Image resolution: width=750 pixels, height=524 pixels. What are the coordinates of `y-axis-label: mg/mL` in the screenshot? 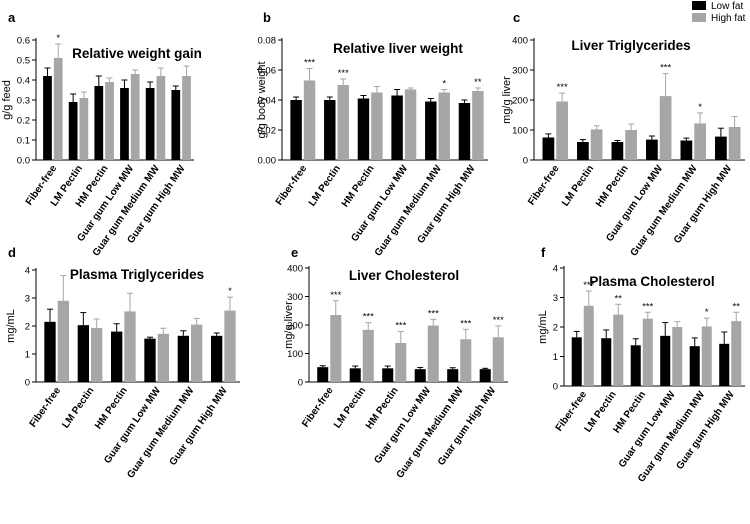 It's located at (11, 326).